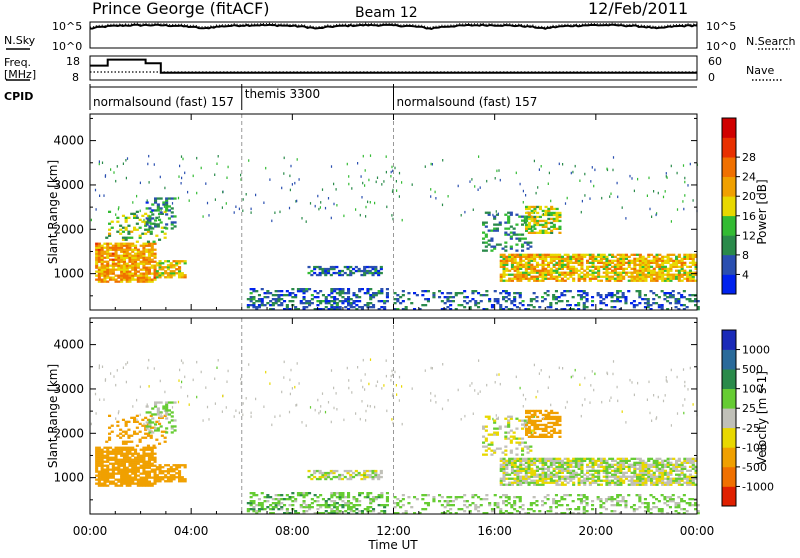  Describe the element at coordinates (90, 531) in the screenshot. I see `x-tick-label: 00:00` at that location.